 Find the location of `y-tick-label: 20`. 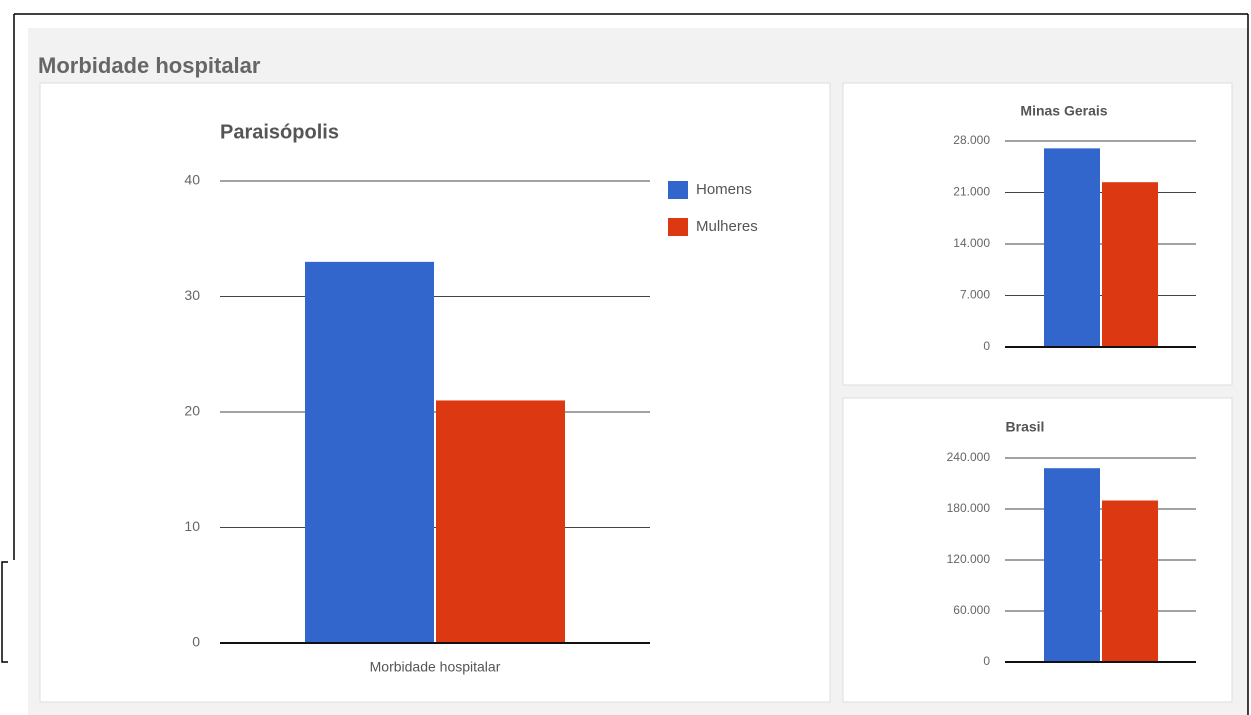

y-tick-label: 20 is located at coordinates (192, 411).